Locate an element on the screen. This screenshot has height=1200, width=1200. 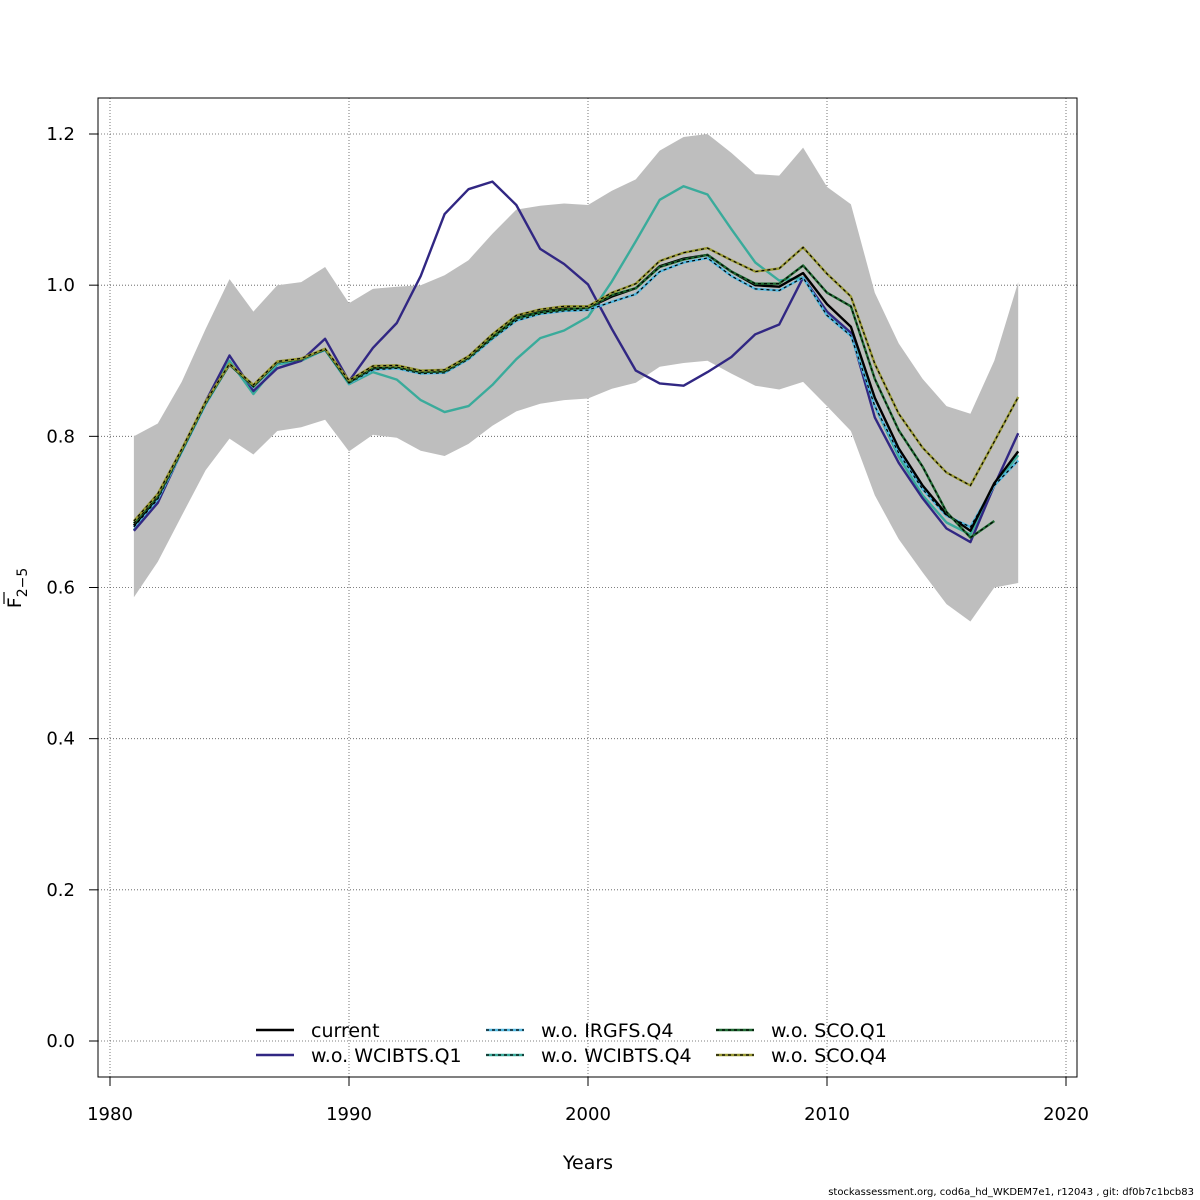
y-tick-label-1-2: 1.2 is located at coordinates (60, 134).